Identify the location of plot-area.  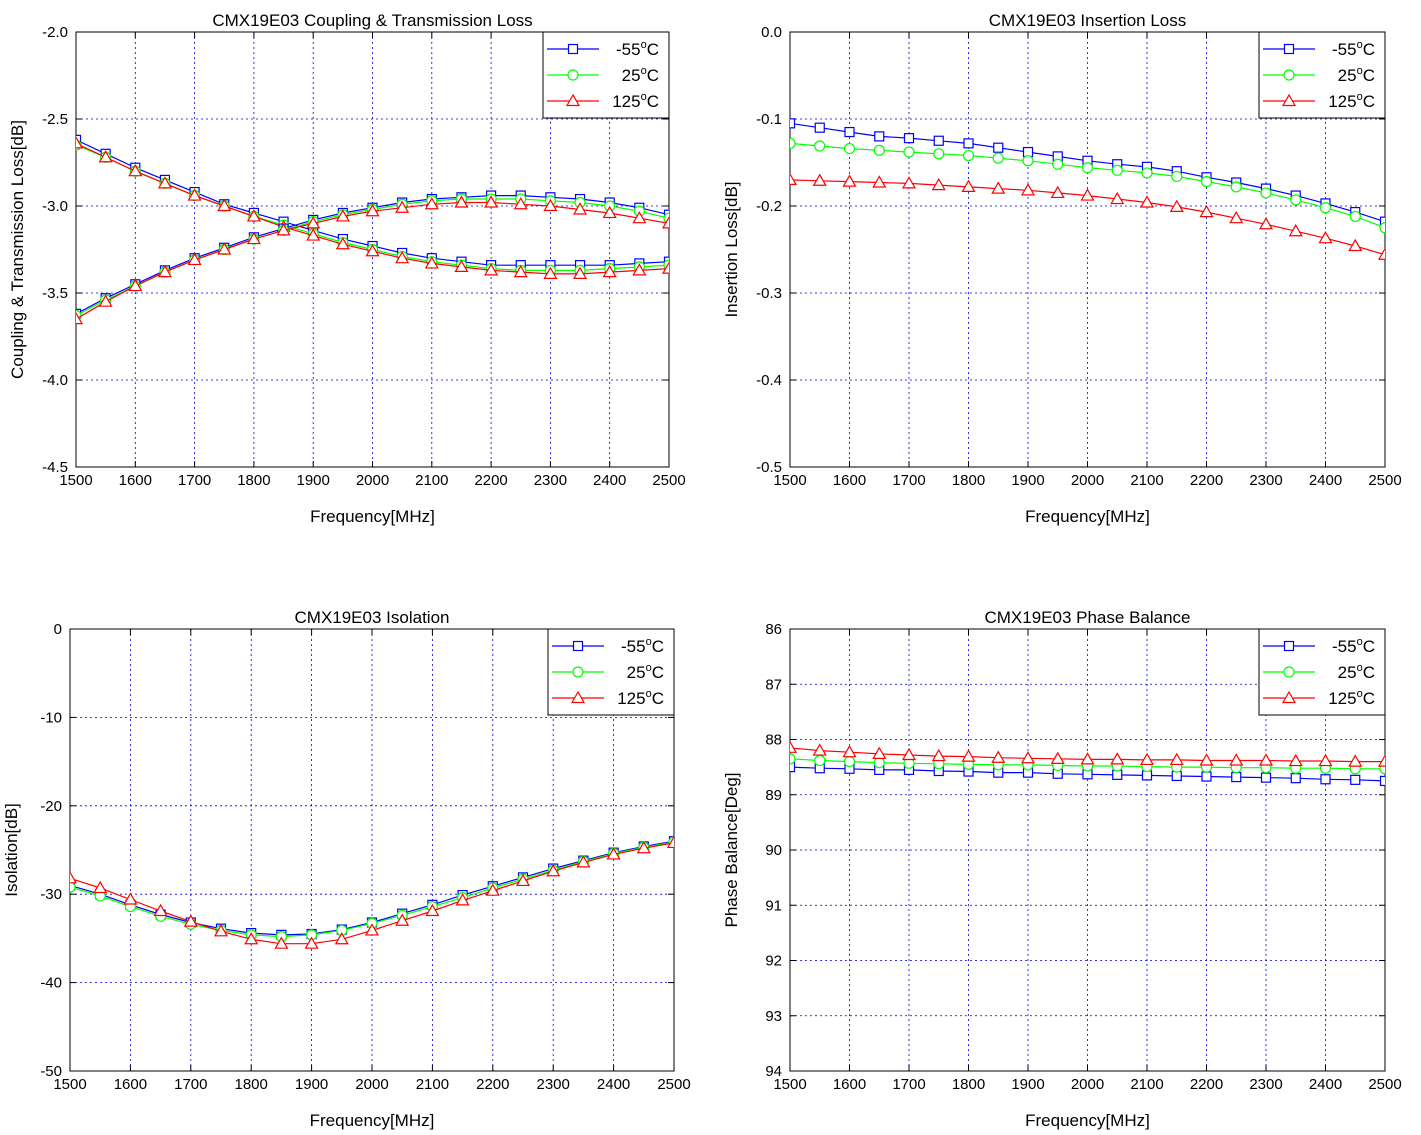
(372, 229).